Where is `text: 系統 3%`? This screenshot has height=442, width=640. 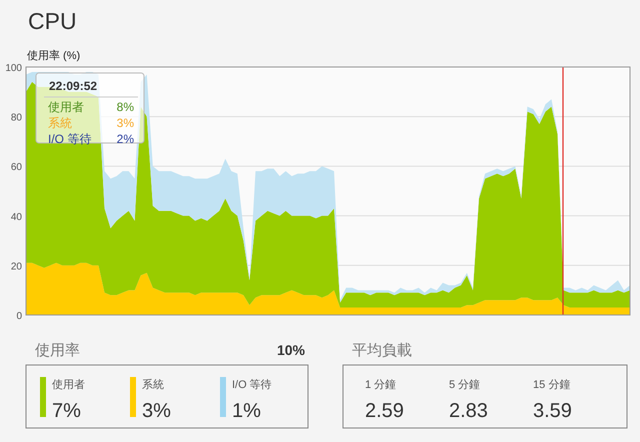 text: 系統 3% is located at coordinates (91, 123).